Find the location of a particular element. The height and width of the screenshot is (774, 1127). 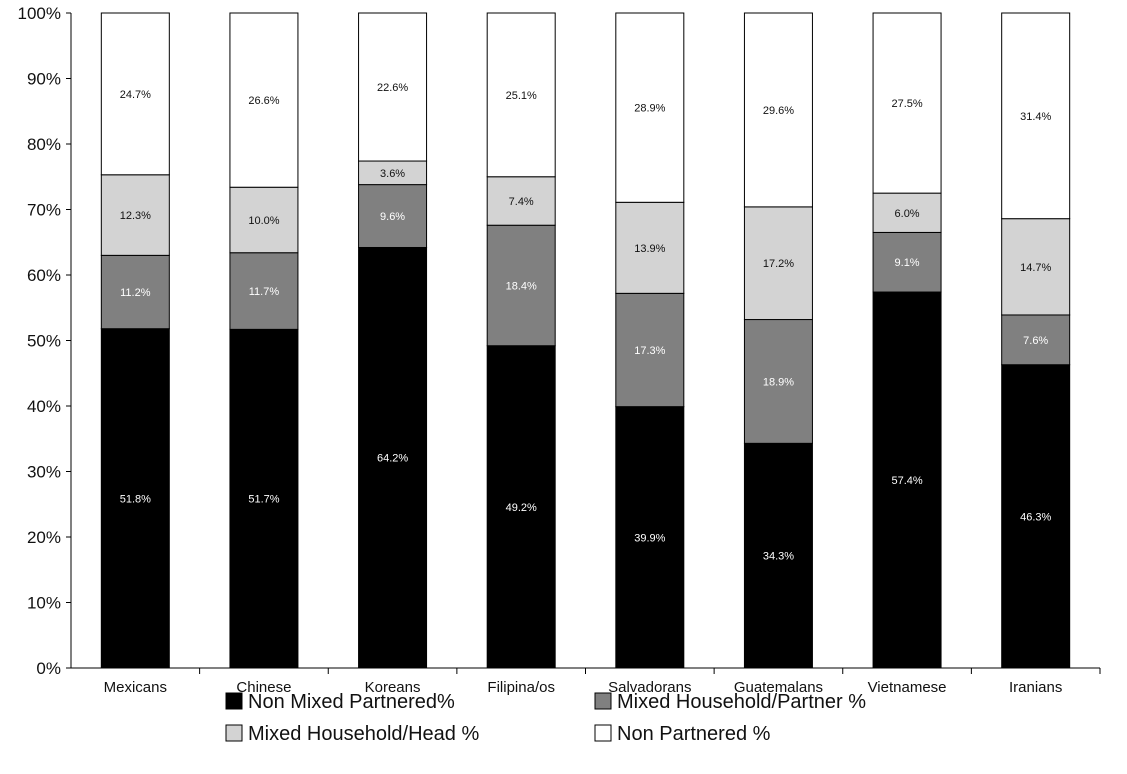

data-label: 7.4% is located at coordinates (521, 202).